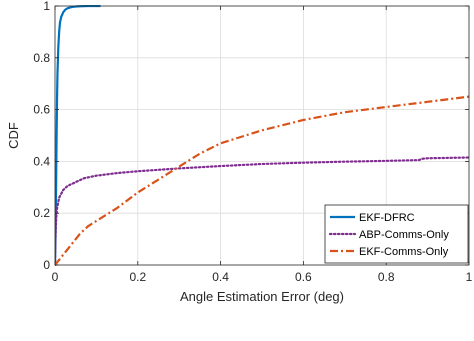 The image size is (474, 341). Describe the element at coordinates (262, 296) in the screenshot. I see `x-axis-label: Angle Estimation Error (deg)` at that location.